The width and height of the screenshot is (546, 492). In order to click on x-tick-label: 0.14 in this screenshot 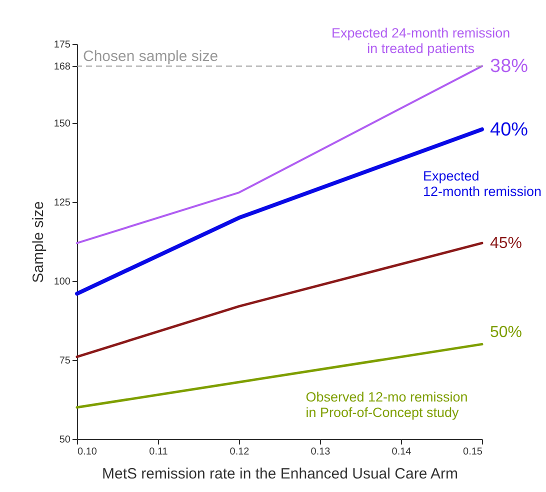, I will do `click(402, 452)`.